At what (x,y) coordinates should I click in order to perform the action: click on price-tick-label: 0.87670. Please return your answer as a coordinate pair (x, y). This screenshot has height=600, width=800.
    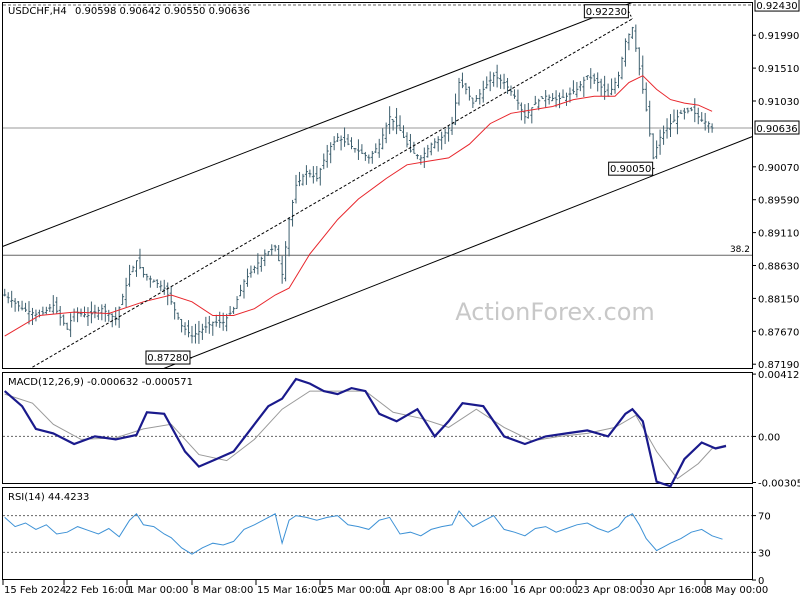
    Looking at the image, I should click on (778, 332).